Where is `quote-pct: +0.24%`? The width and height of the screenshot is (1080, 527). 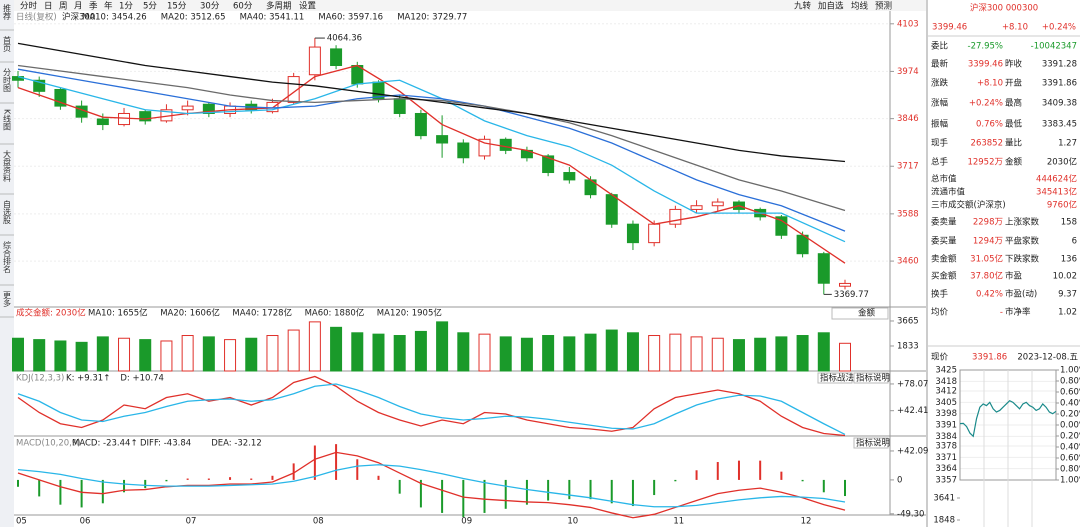 quote-pct: +0.24% is located at coordinates (1059, 28).